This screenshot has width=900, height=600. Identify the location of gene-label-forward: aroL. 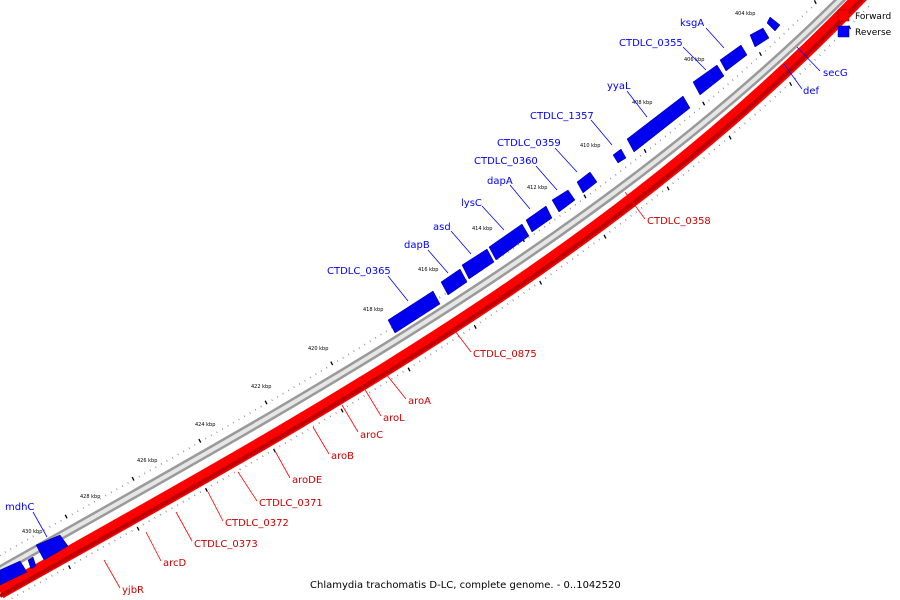
(394, 418).